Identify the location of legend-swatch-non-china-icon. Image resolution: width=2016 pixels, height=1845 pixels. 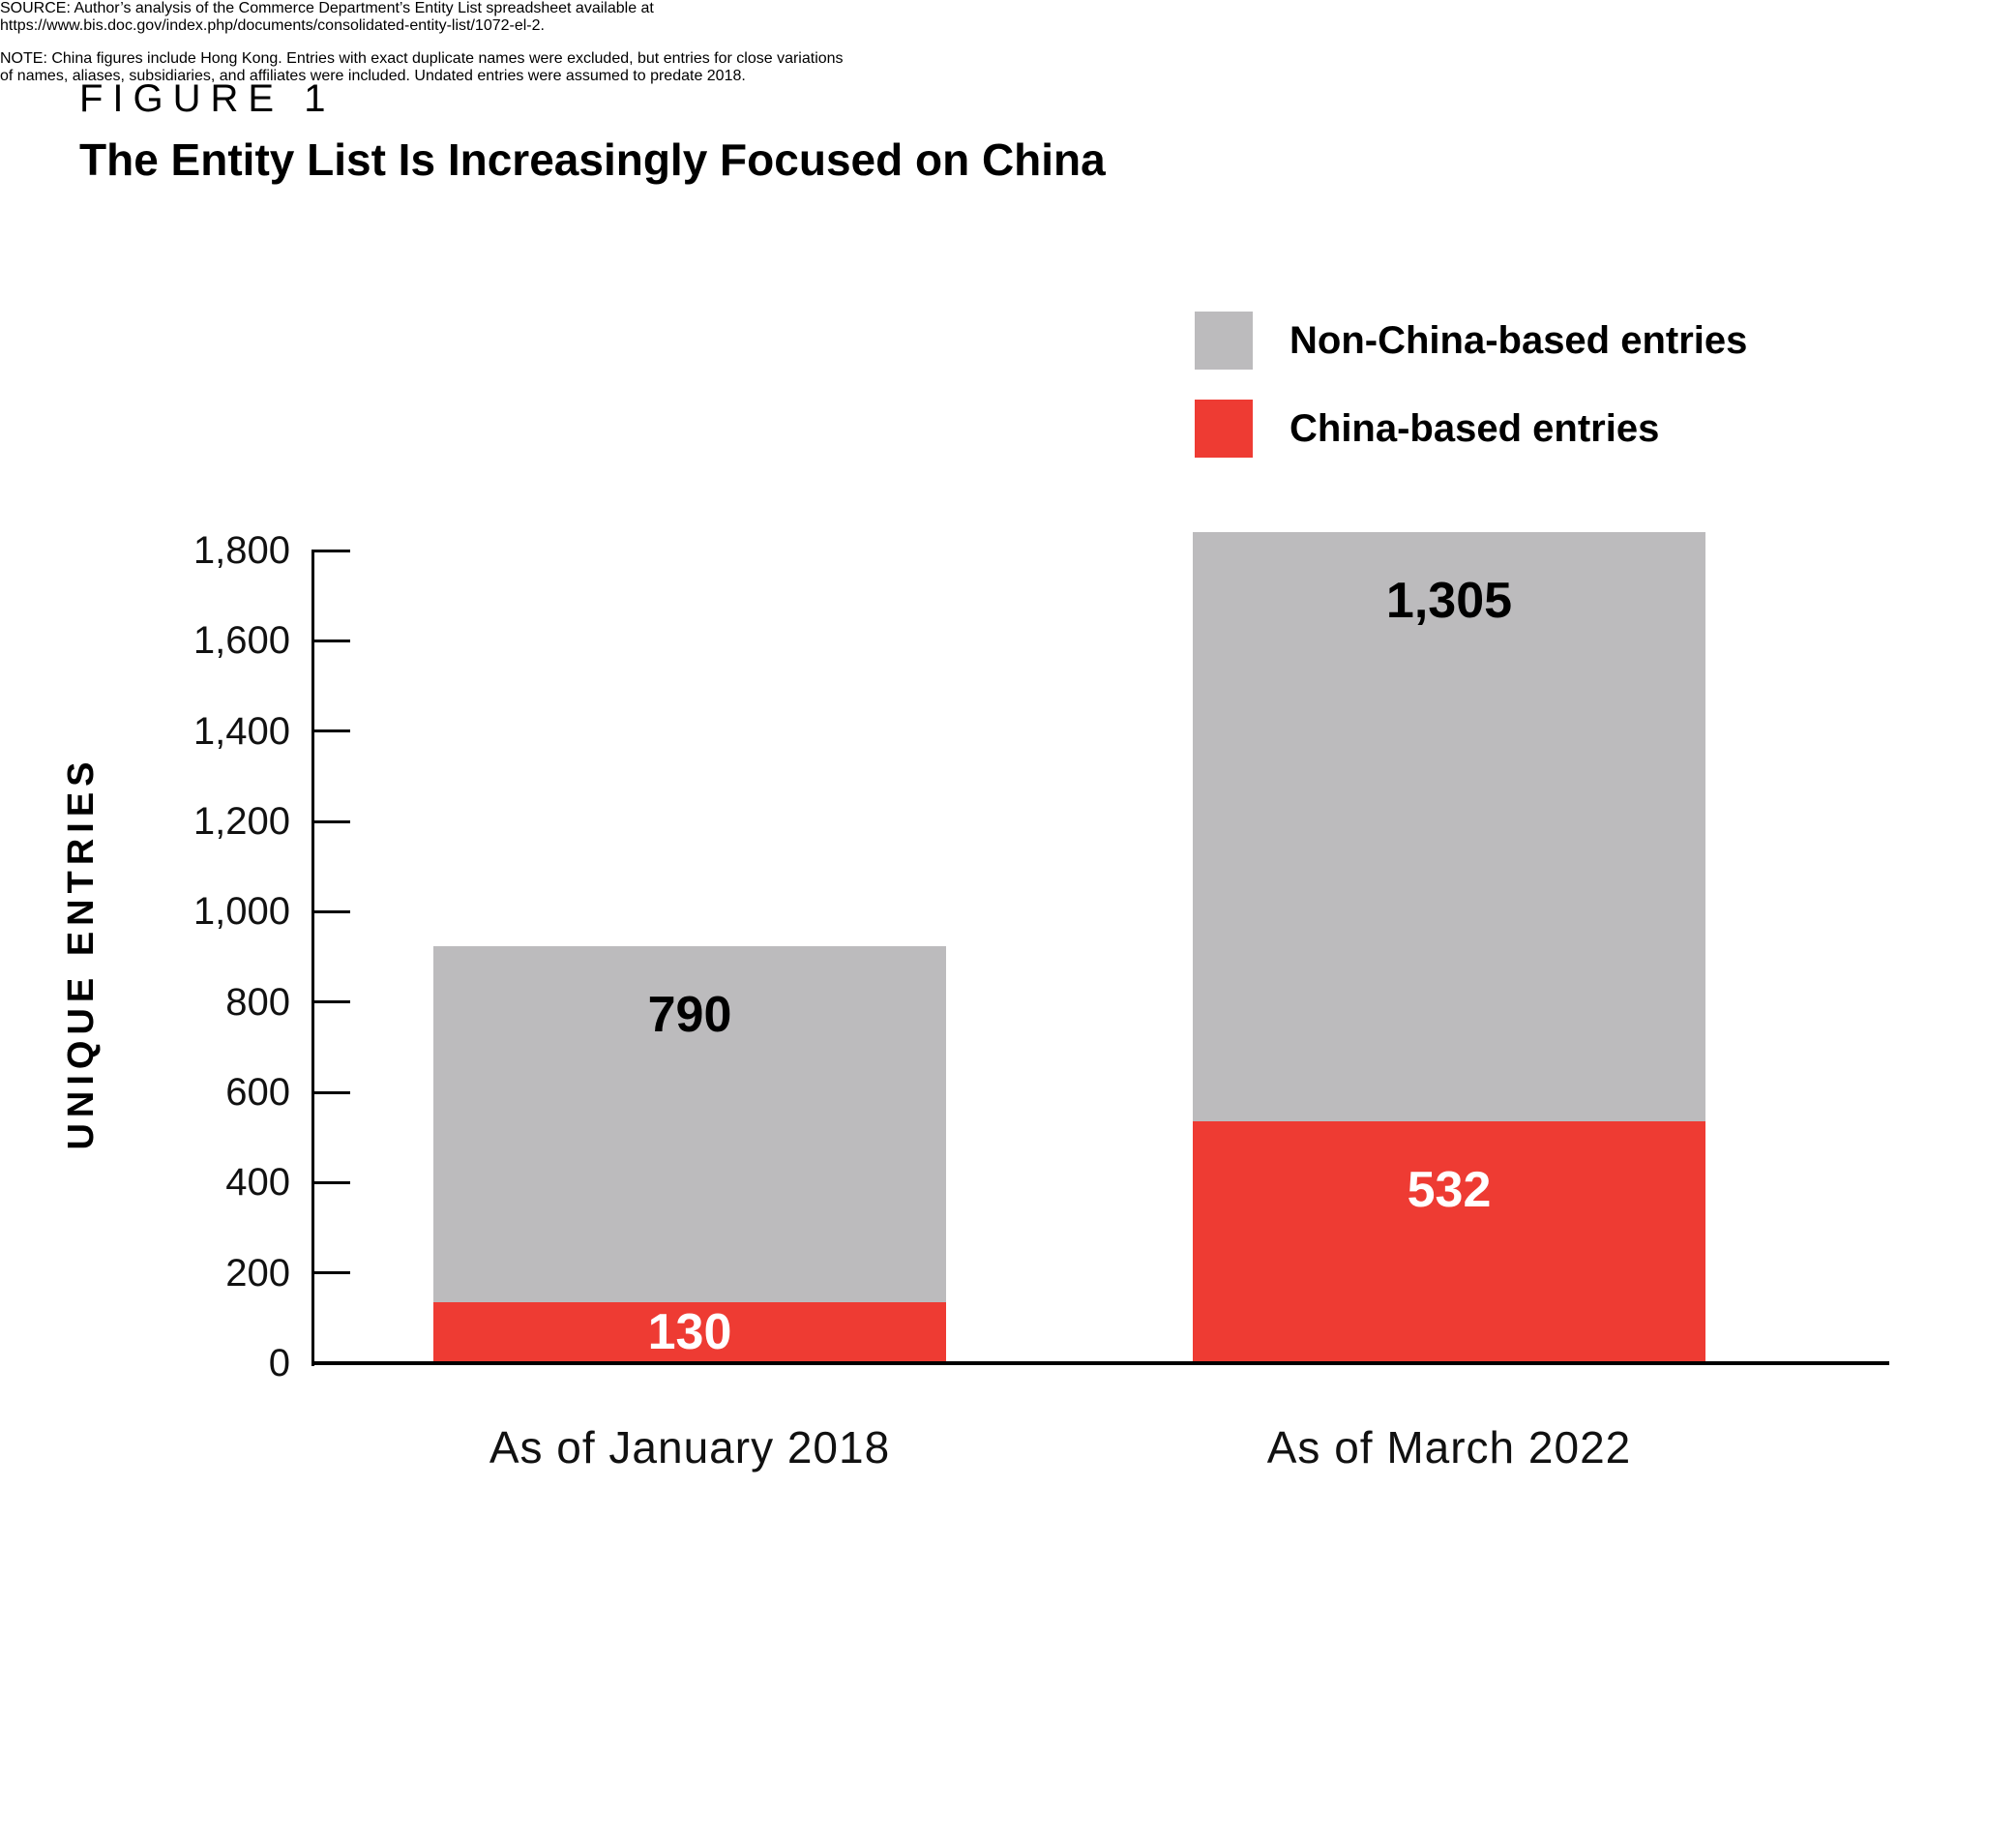
(1224, 341).